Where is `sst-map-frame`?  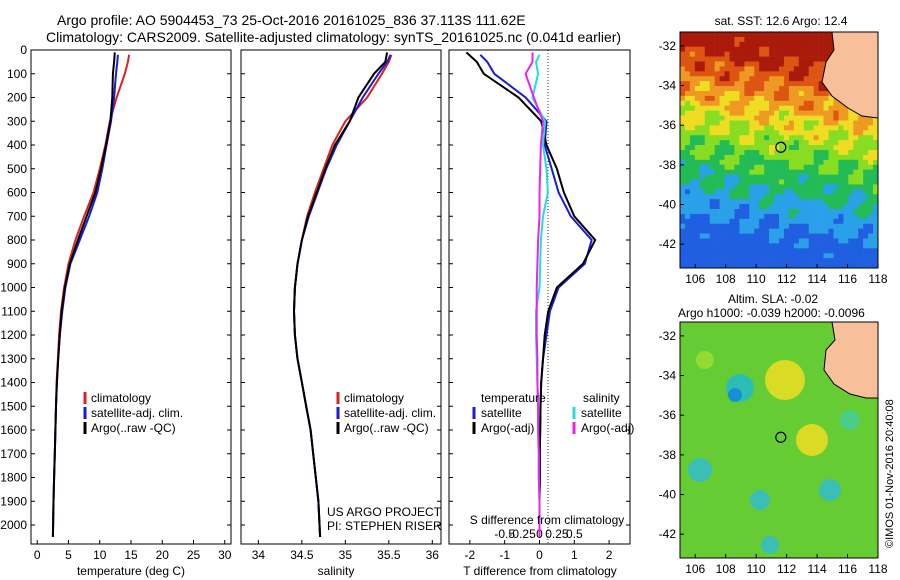 sst-map-frame is located at coordinates (779, 150).